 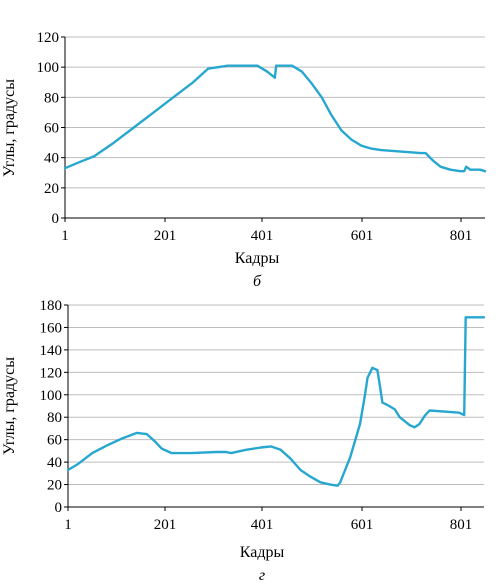 What do you see at coordinates (68, 525) in the screenshot?
I see `chart-g-x-tick-label: 1` at bounding box center [68, 525].